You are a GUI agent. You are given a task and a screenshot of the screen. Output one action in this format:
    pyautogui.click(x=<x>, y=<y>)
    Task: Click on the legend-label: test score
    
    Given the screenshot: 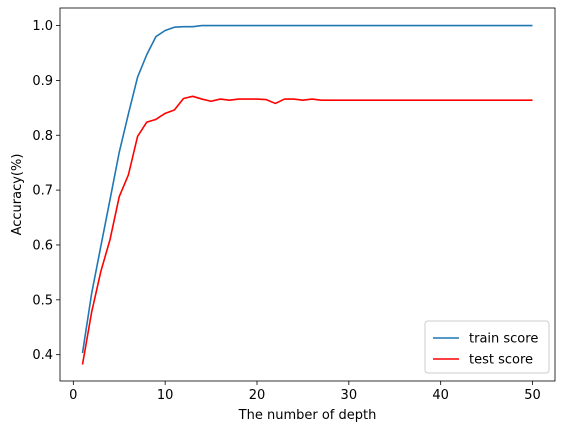 What is the action you would take?
    pyautogui.click(x=501, y=360)
    